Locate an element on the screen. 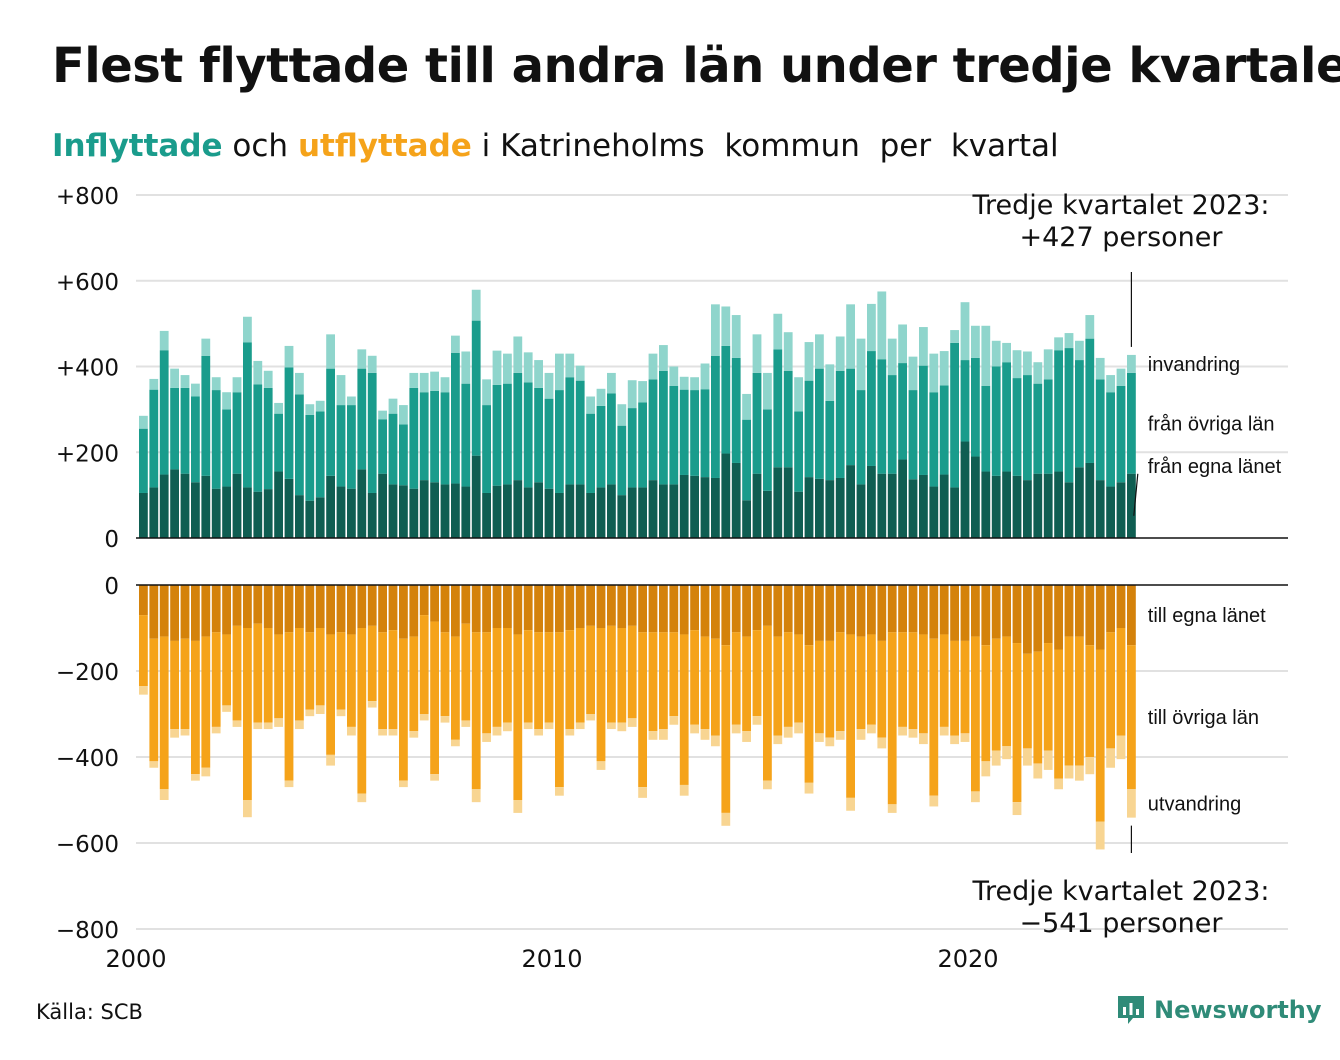 The height and width of the screenshot is (1060, 1340). annotation-out-line2: −541 personer is located at coordinates (1121, 923).